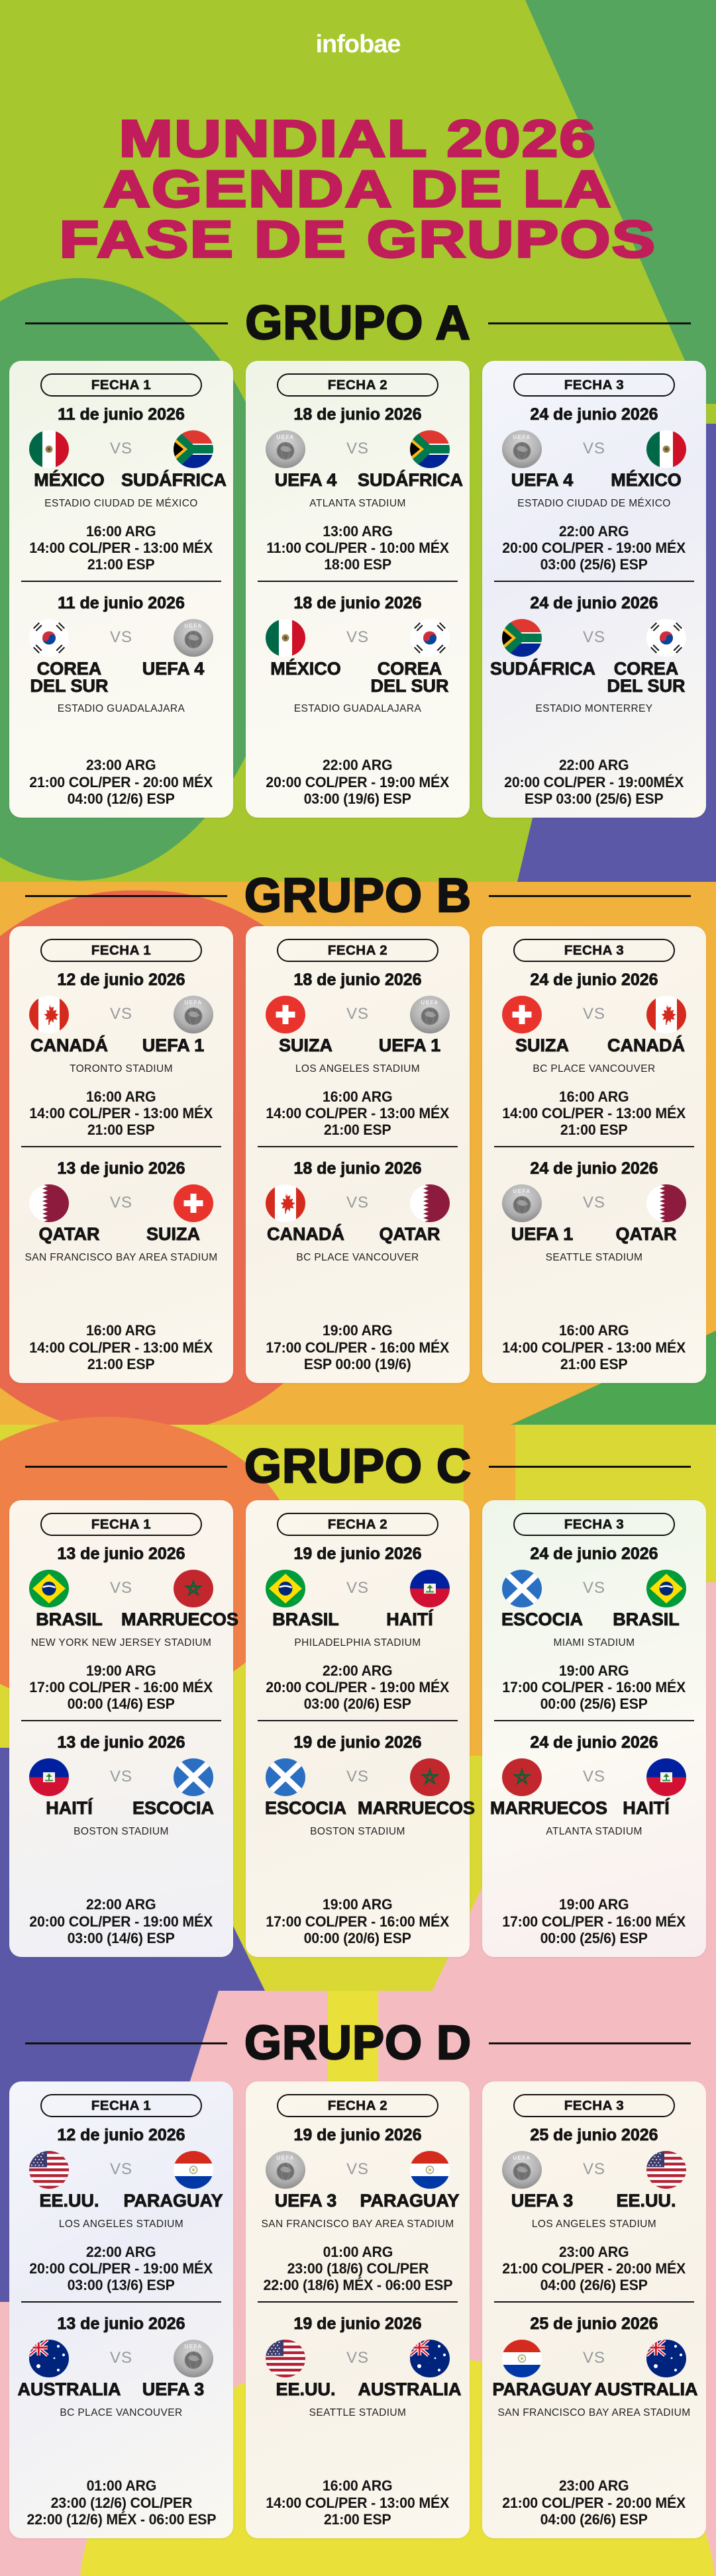  I want to click on fecha-label: FECHA 2, so click(358, 385).